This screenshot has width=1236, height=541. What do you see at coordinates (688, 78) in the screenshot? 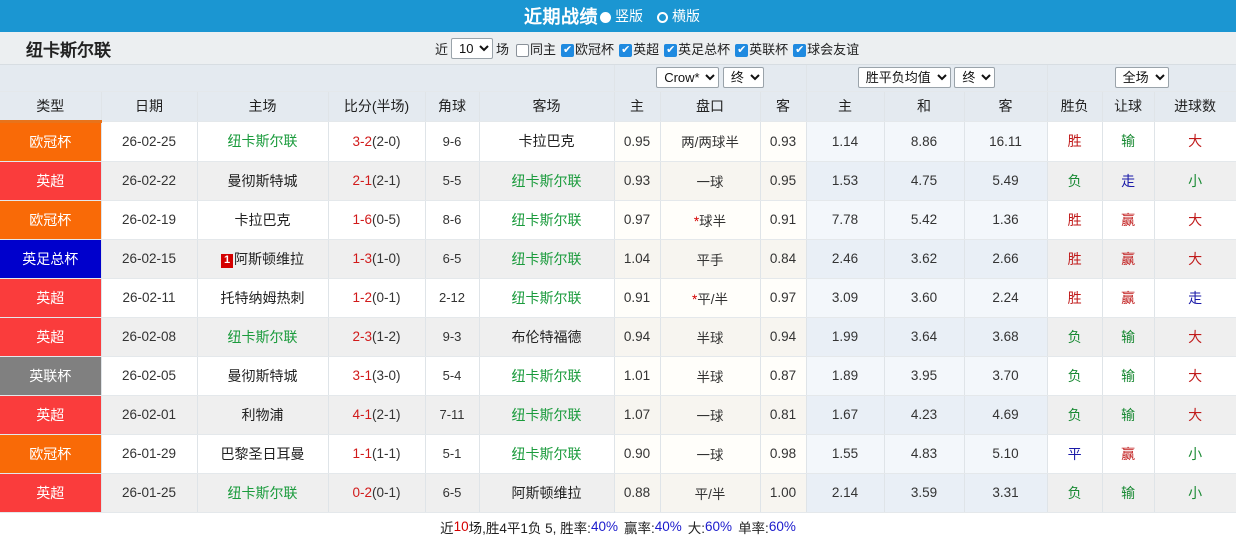
I see `handicap-company-select: Crow*` at bounding box center [688, 78].